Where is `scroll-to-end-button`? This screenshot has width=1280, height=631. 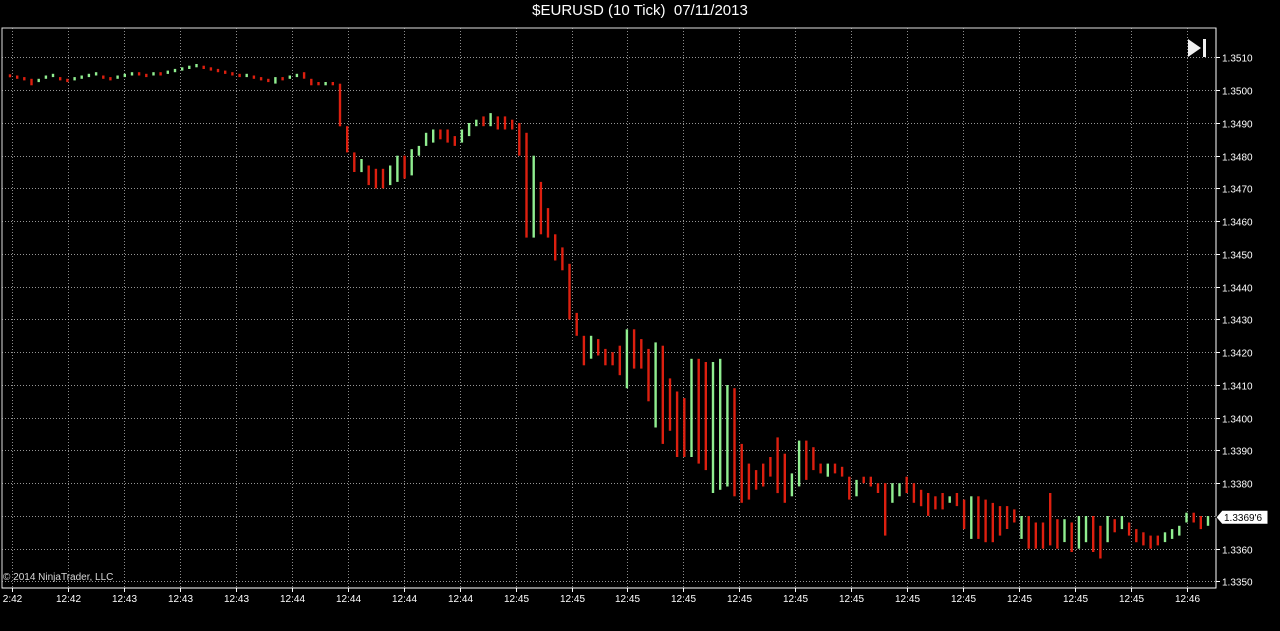 scroll-to-end-button is located at coordinates (1197, 48).